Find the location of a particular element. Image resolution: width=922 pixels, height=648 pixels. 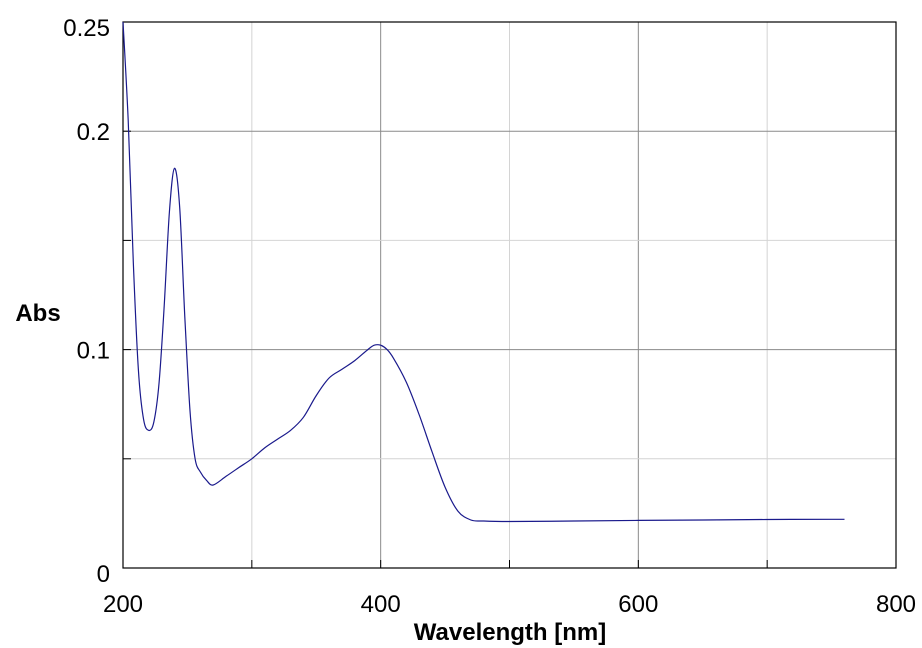

y-axis-title: Abs is located at coordinates (37, 313).